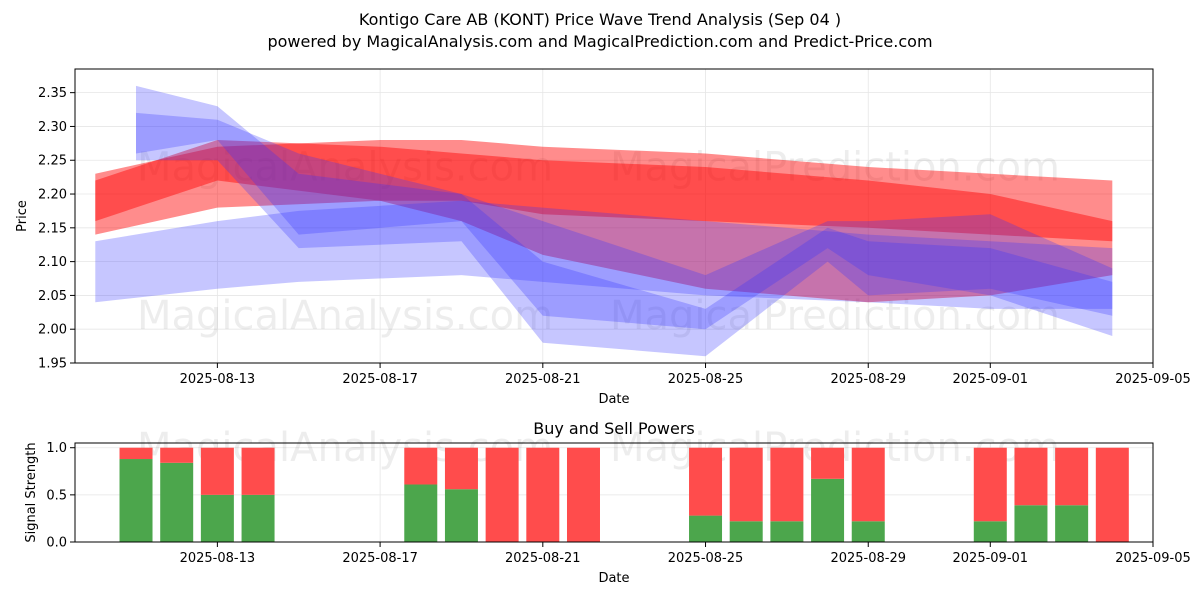 This screenshot has width=1200, height=600. What do you see at coordinates (52, 296) in the screenshot?
I see `y-tick-label: 2.05` at bounding box center [52, 296].